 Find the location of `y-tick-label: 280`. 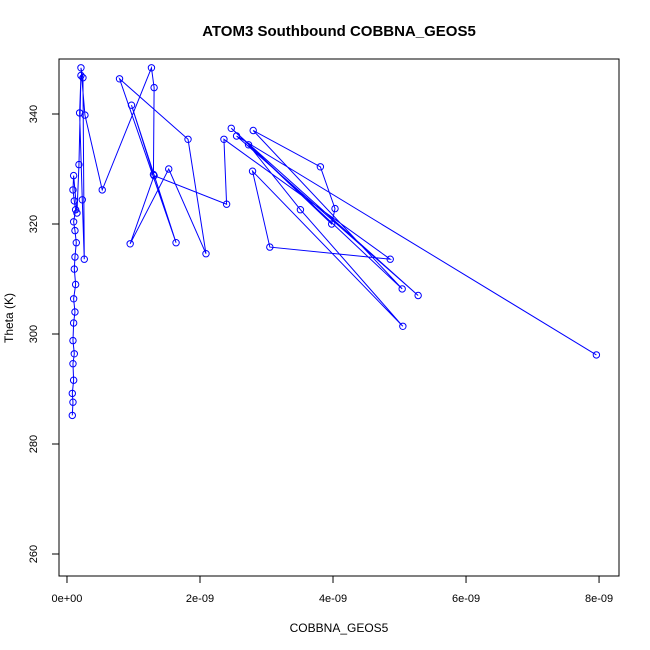

y-tick-label: 280 is located at coordinates (34, 444).